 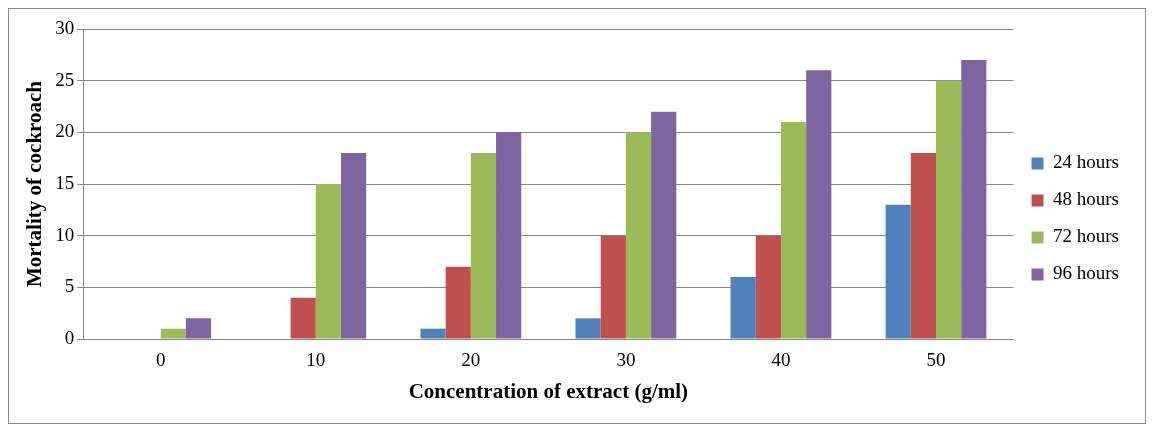 What do you see at coordinates (69, 286) in the screenshot?
I see `y-tick-label: 5` at bounding box center [69, 286].